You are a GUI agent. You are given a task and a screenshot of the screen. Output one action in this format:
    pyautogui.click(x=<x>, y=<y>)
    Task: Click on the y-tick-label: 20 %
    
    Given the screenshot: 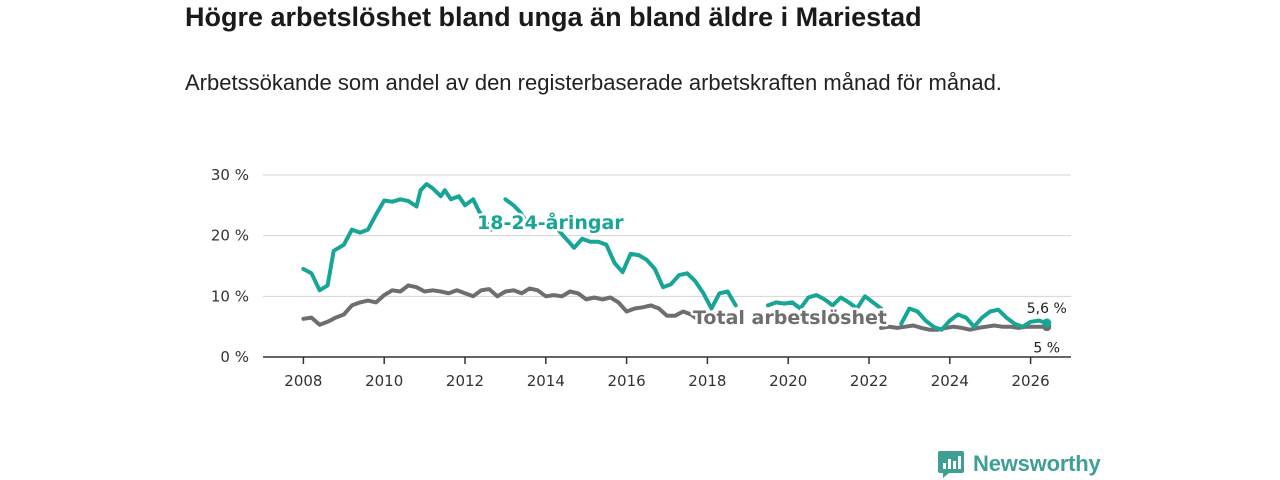 What is the action you would take?
    pyautogui.click(x=230, y=236)
    